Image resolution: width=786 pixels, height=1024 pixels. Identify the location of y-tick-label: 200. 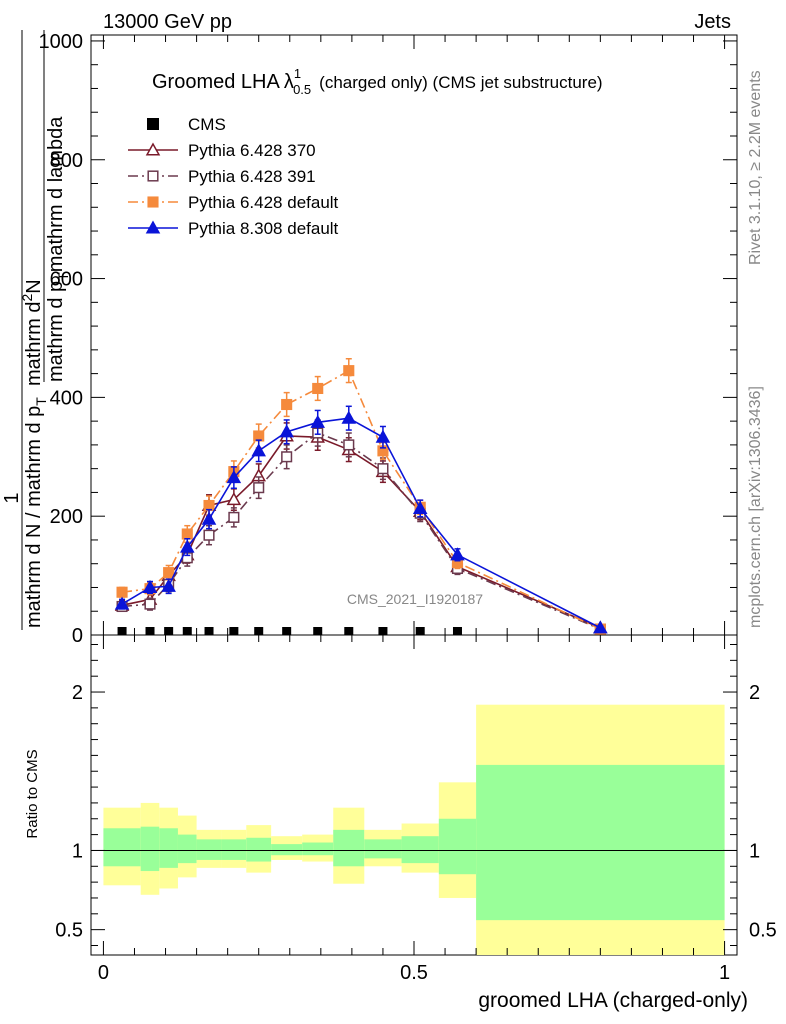
(66, 517).